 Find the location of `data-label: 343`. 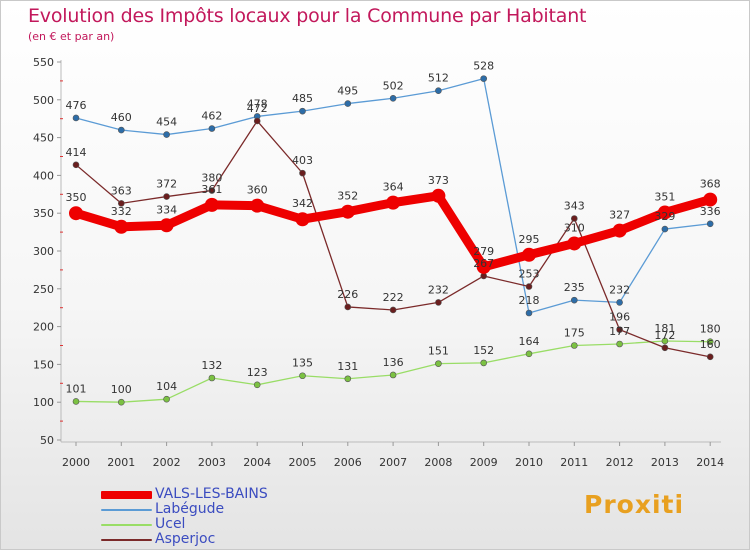

data-label: 343 is located at coordinates (574, 205).